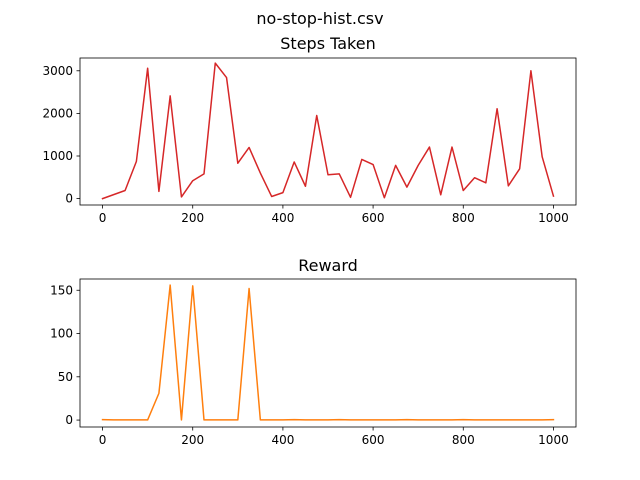 This screenshot has height=480, width=640. What do you see at coordinates (65, 377) in the screenshot?
I see `reward-y-tick-label: 50` at bounding box center [65, 377].